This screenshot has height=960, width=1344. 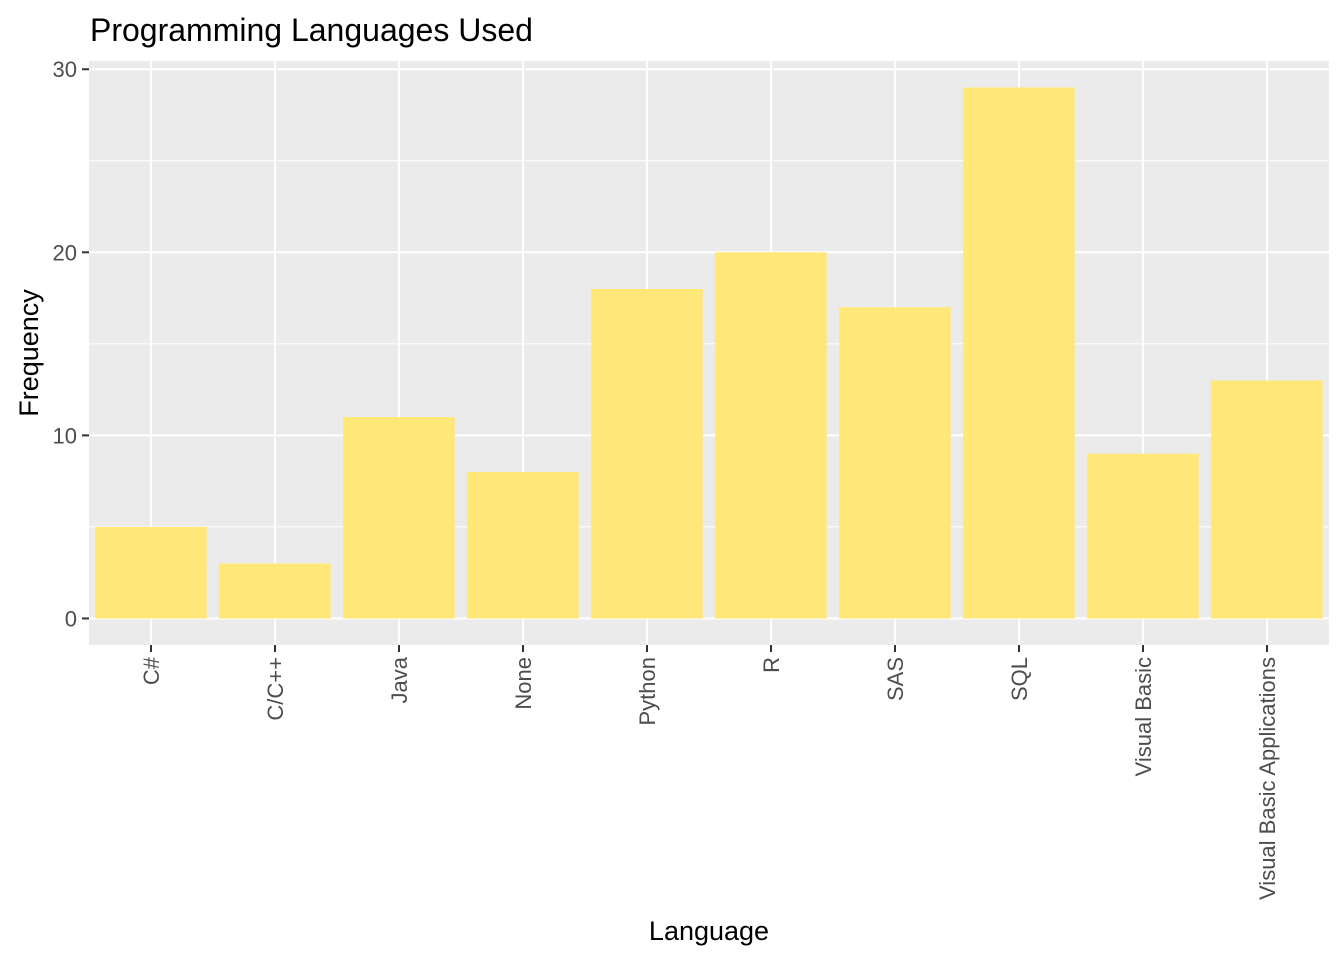 What do you see at coordinates (1019, 353) in the screenshot?
I see `bar-sql` at bounding box center [1019, 353].